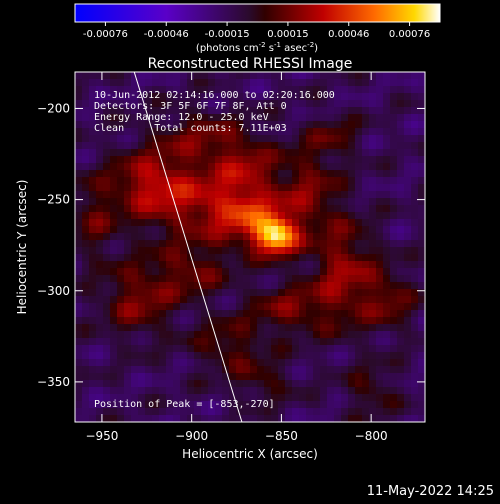 This screenshot has height=504, width=500. What do you see at coordinates (214, 95) in the screenshot?
I see `annotation-time-range: 10-Jun-2012 02:14:16.000 to 02:20:16.000` at bounding box center [214, 95].